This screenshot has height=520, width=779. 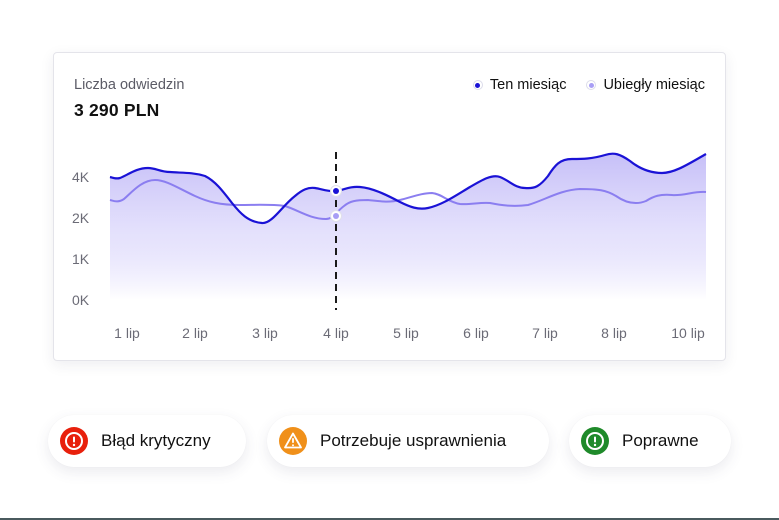 I want to click on legend-label: Ten miesiąc, so click(x=528, y=85).